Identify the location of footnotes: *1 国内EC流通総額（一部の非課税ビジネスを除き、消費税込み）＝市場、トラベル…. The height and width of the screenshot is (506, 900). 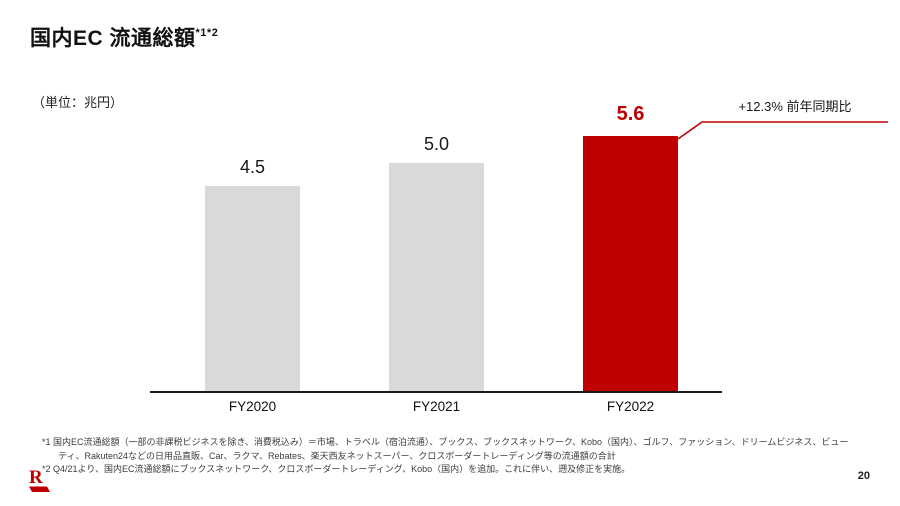
(448, 456).